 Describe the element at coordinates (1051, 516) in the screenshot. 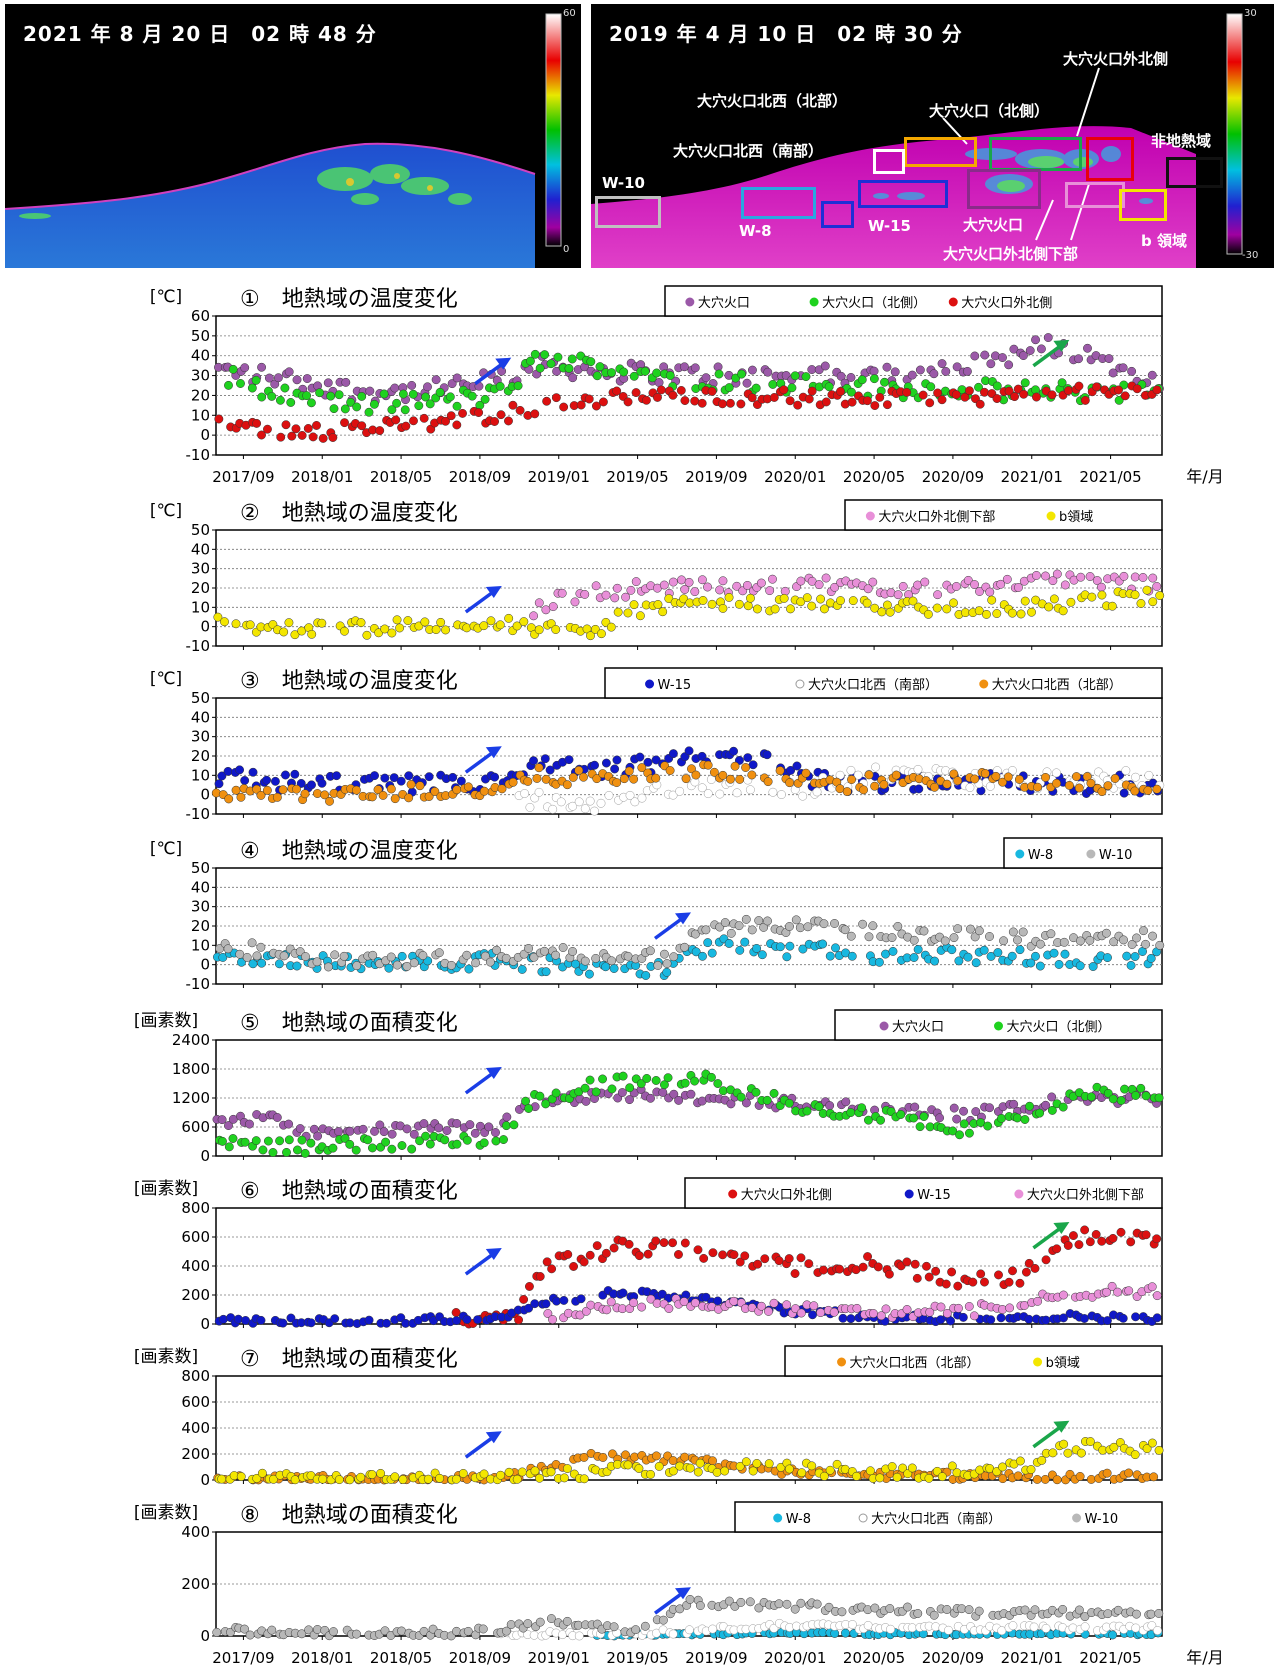

I see `legend-marker-c2` at that location.